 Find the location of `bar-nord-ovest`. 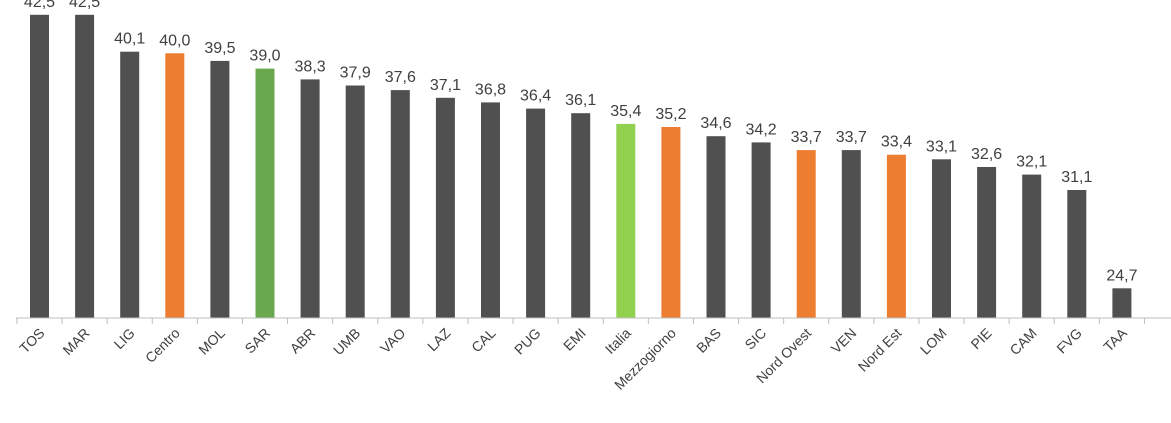

bar-nord-ovest is located at coordinates (806, 234).